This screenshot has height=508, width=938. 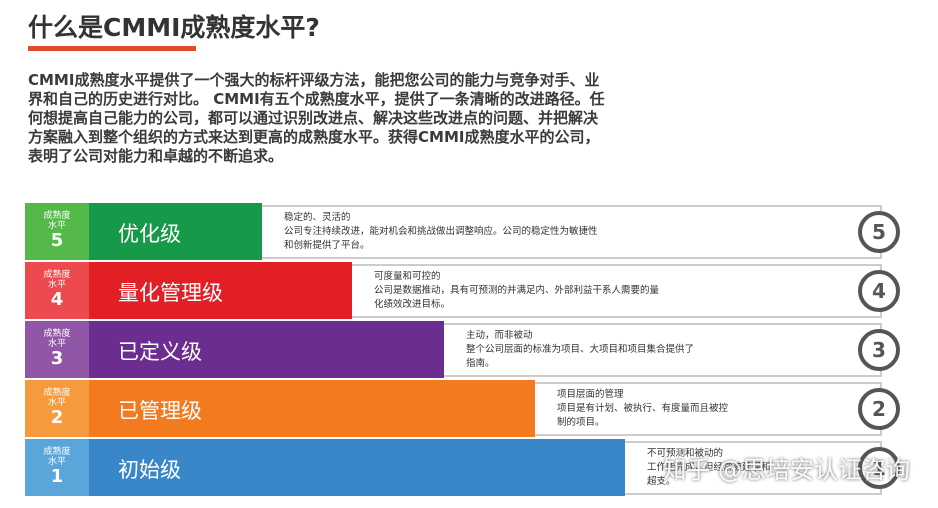 What do you see at coordinates (57, 240) in the screenshot?
I see `level-number: 5` at bounding box center [57, 240].